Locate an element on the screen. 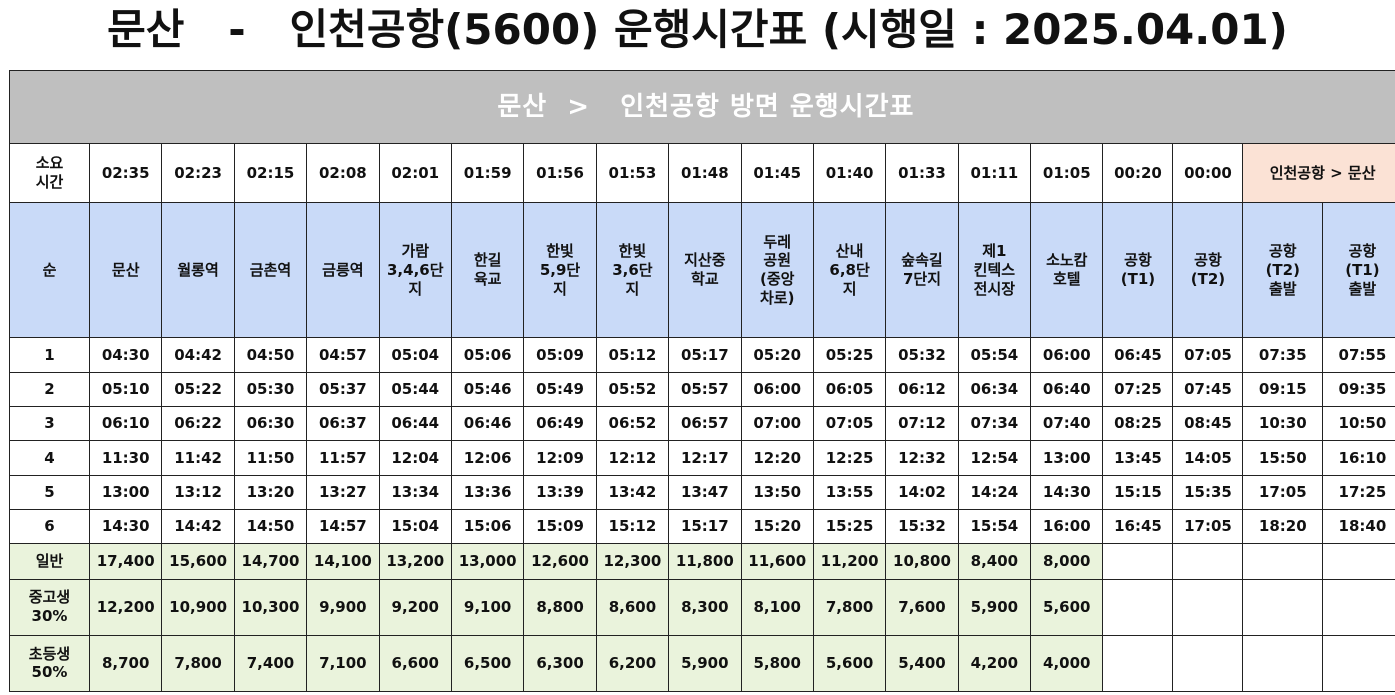 The width and height of the screenshot is (1395, 695). stop-name-line: 공항 is located at coordinates (1362, 251).